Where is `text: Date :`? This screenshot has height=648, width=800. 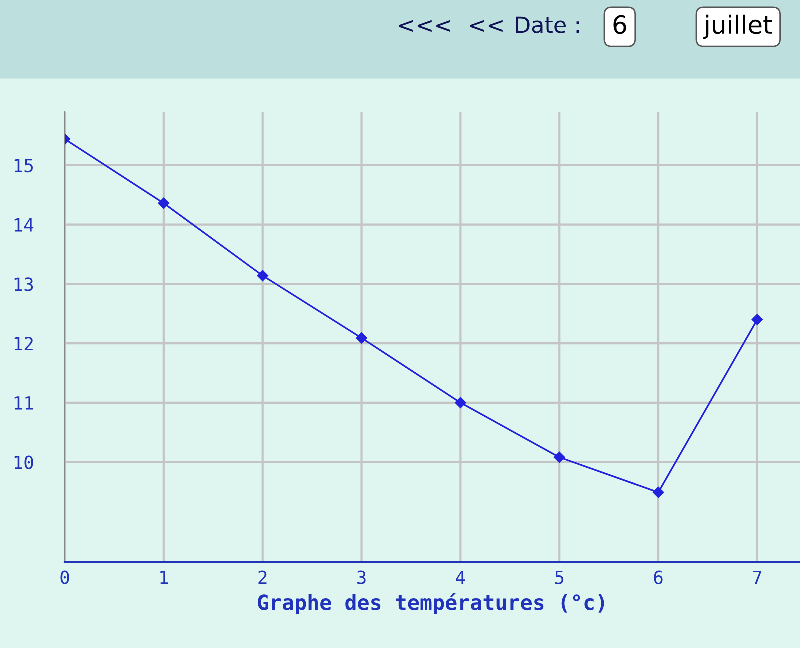 text: Date : is located at coordinates (548, 25).